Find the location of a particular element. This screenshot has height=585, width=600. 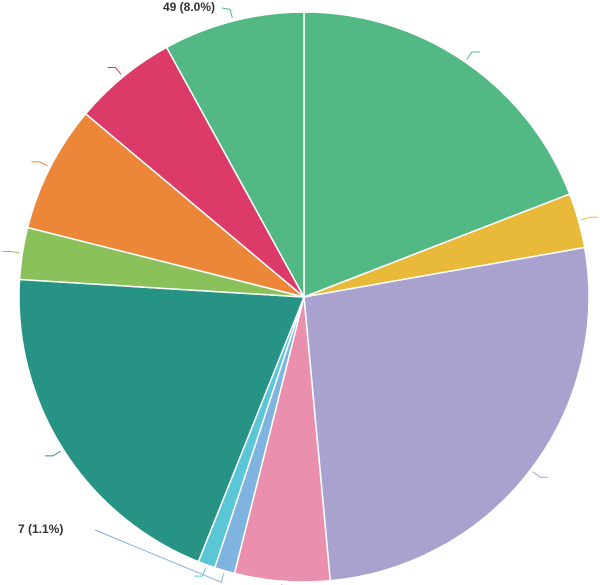

data-label: 7 (1.1%) is located at coordinates (40, 529).